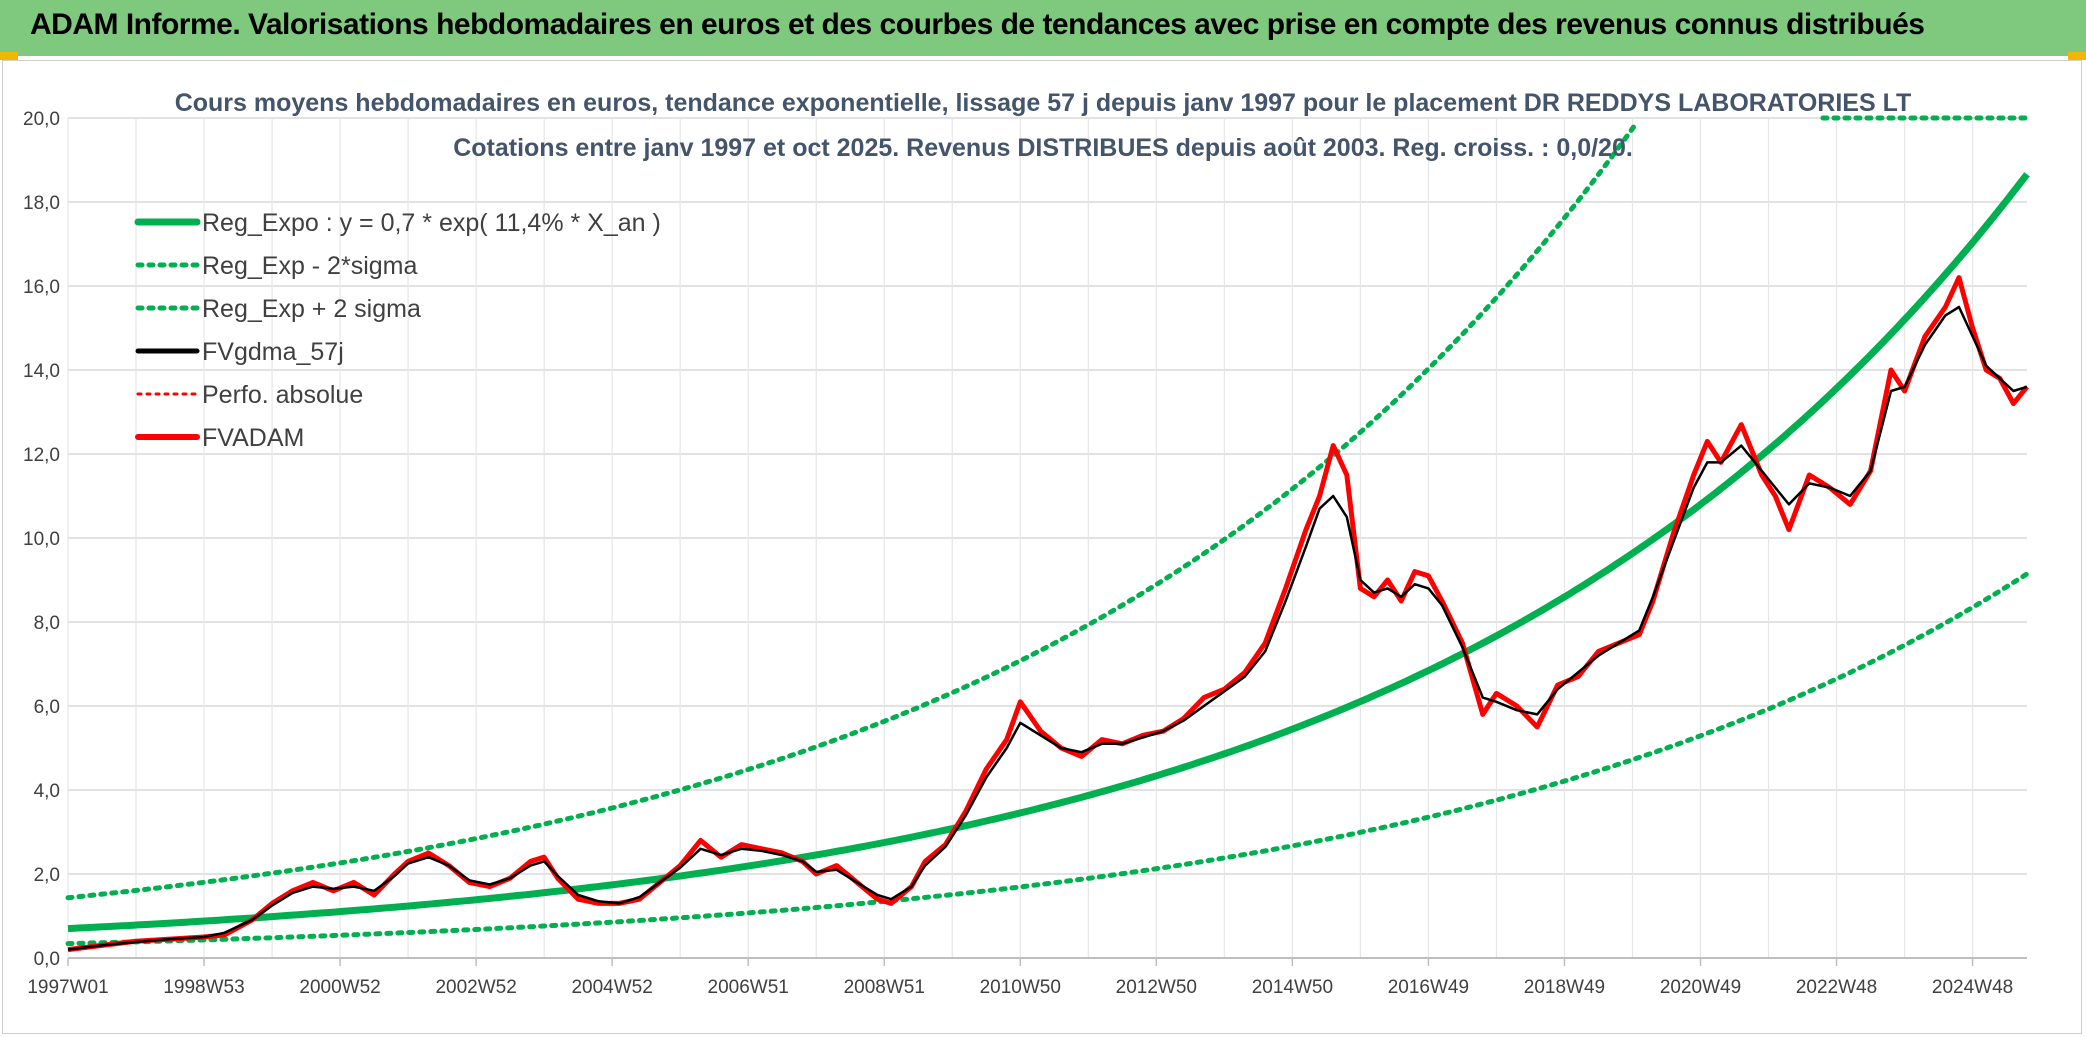  I want to click on y-tick-label: 2,0, so click(47, 875).